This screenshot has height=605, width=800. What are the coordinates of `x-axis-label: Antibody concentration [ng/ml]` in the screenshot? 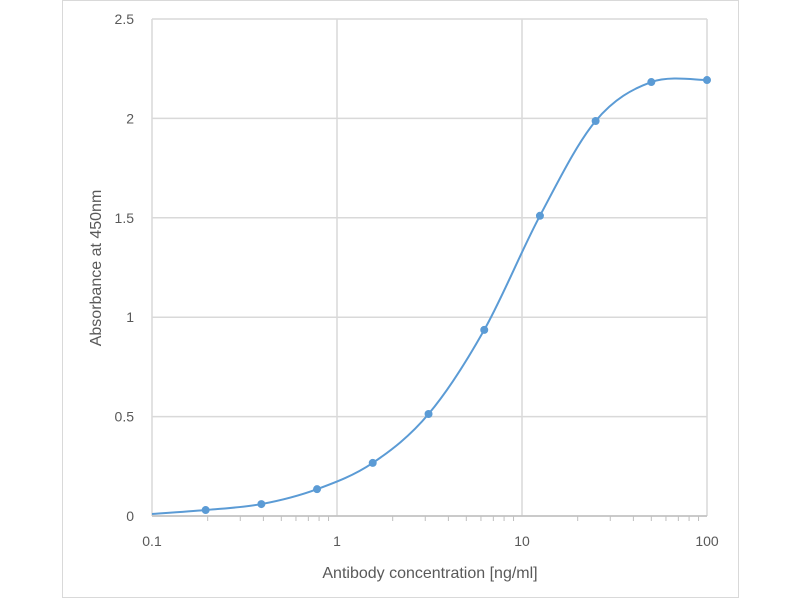 It's located at (429, 573).